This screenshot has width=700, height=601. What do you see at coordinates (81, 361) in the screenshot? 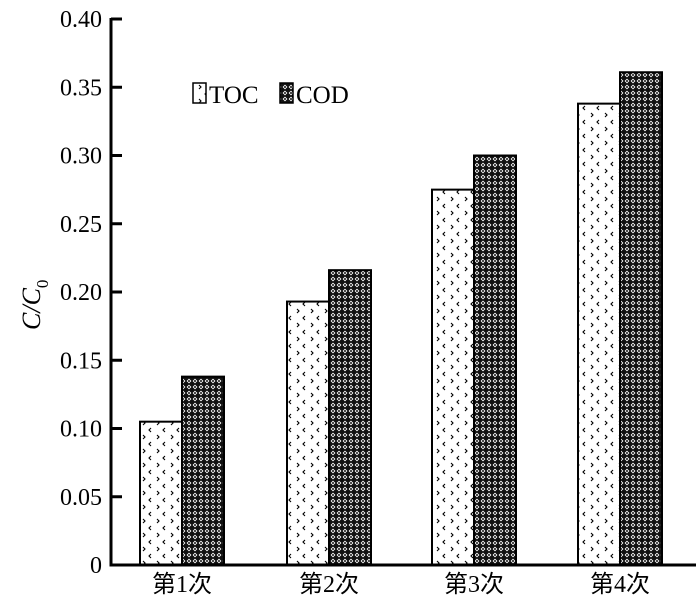
I see `y-tick-label: 0.15` at bounding box center [81, 361].